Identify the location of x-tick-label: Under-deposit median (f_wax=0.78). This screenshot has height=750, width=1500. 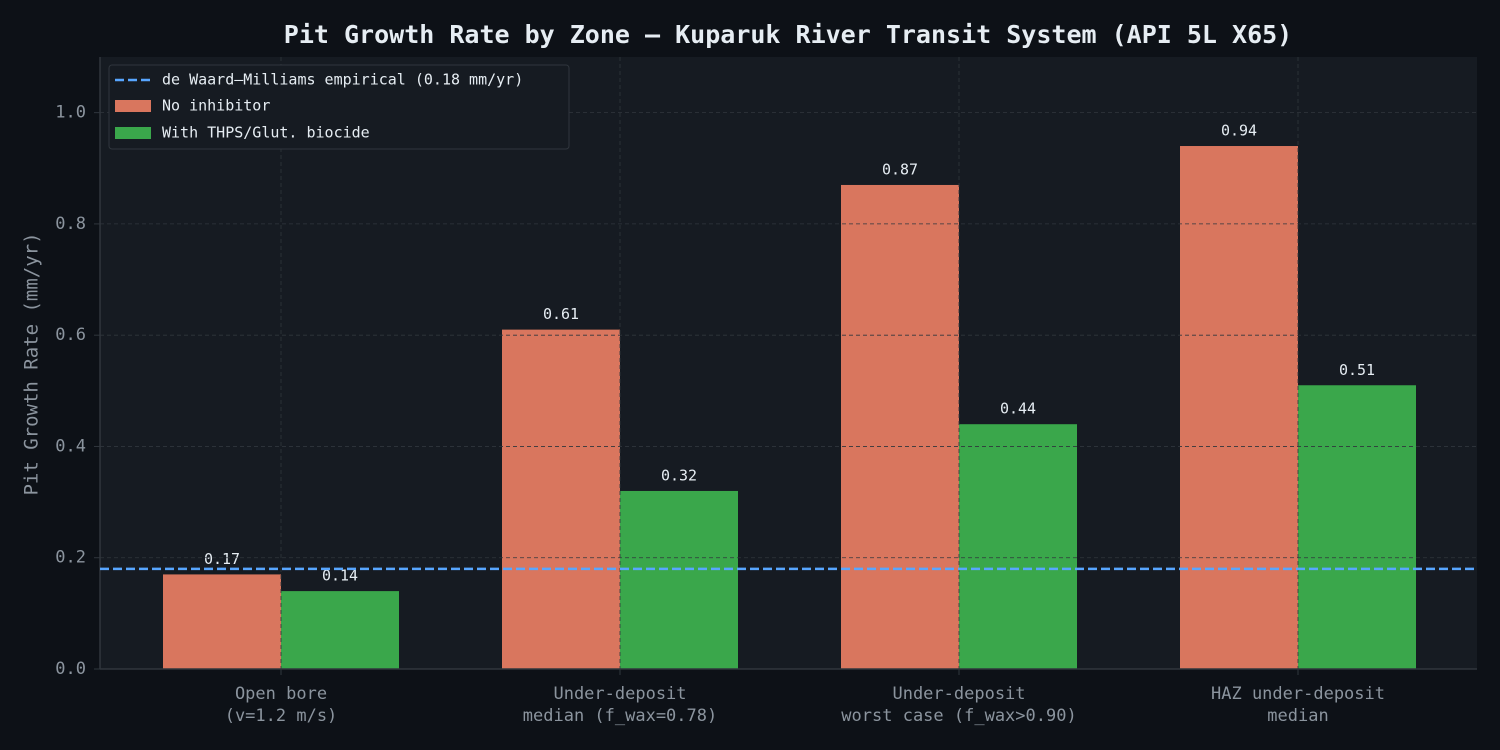
(620, 705).